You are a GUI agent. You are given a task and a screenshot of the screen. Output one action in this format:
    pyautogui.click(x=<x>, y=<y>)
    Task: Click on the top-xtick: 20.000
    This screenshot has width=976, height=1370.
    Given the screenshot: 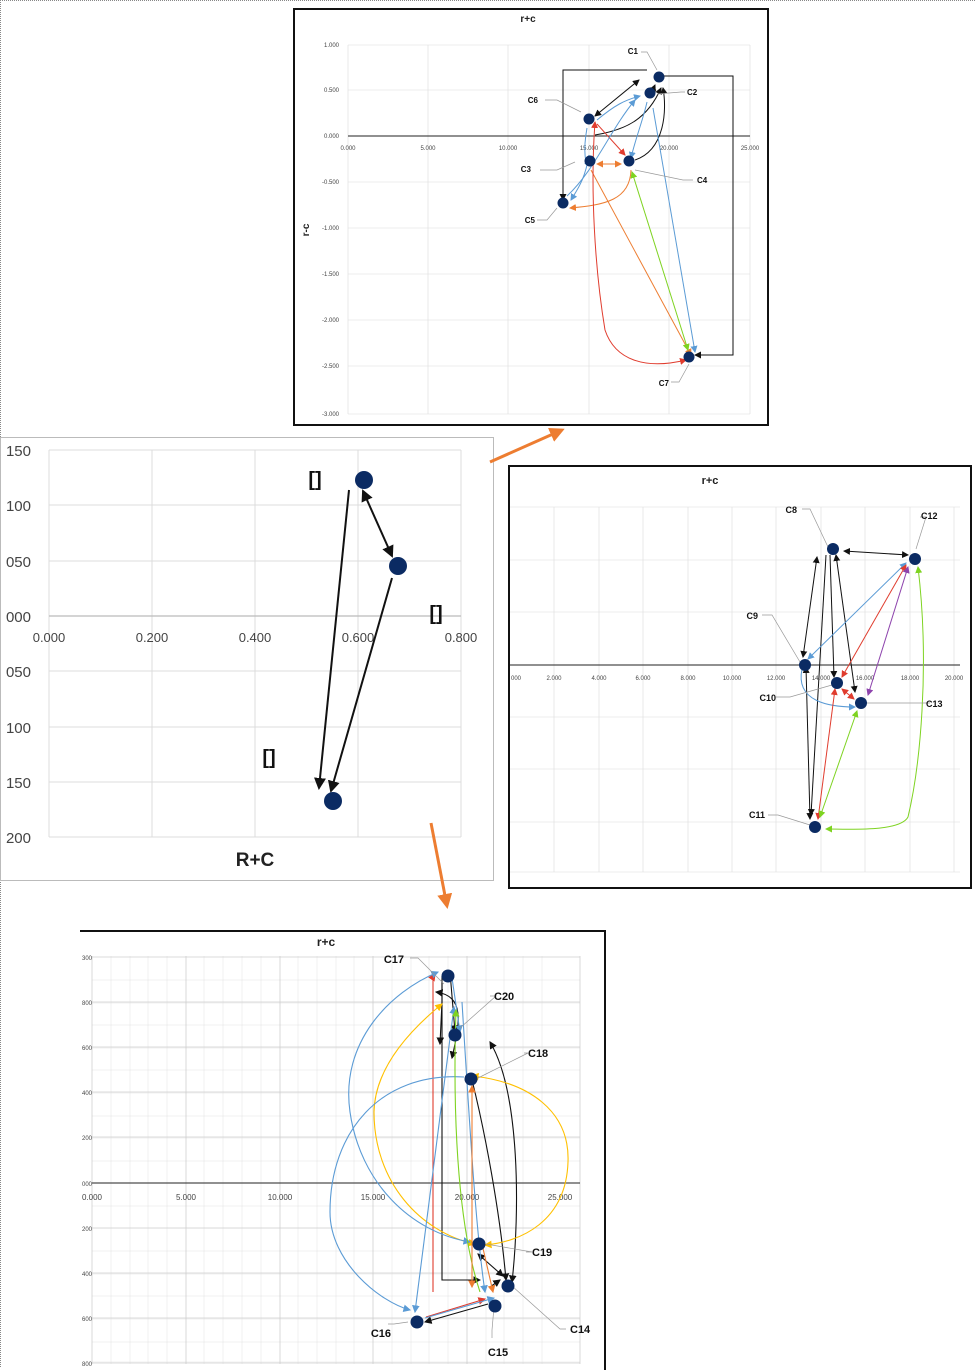 What is the action you would take?
    pyautogui.click(x=669, y=149)
    